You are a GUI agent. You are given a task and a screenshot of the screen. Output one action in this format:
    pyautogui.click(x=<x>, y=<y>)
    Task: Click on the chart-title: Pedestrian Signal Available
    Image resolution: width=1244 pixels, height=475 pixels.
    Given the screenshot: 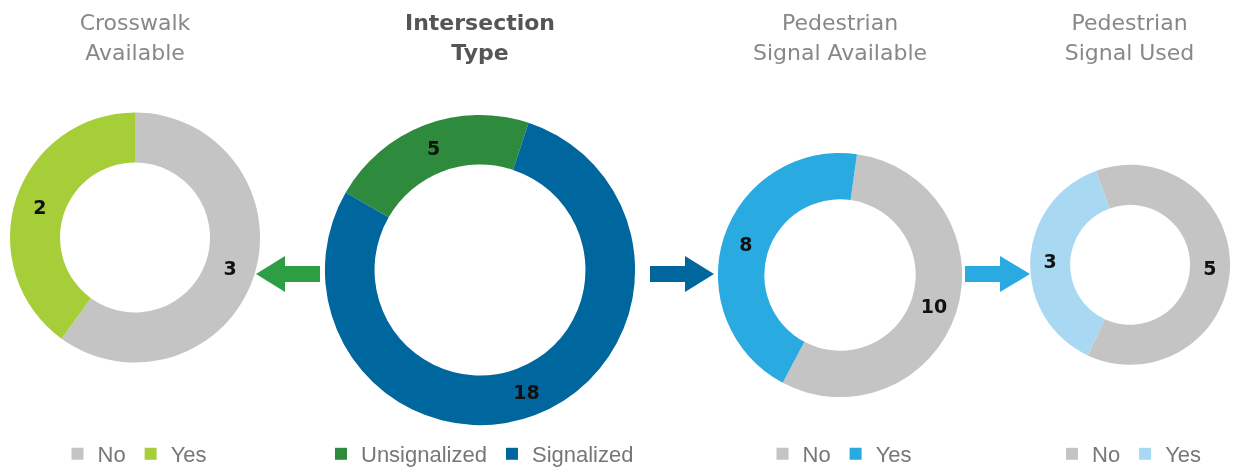 What is the action you would take?
    pyautogui.click(x=840, y=38)
    